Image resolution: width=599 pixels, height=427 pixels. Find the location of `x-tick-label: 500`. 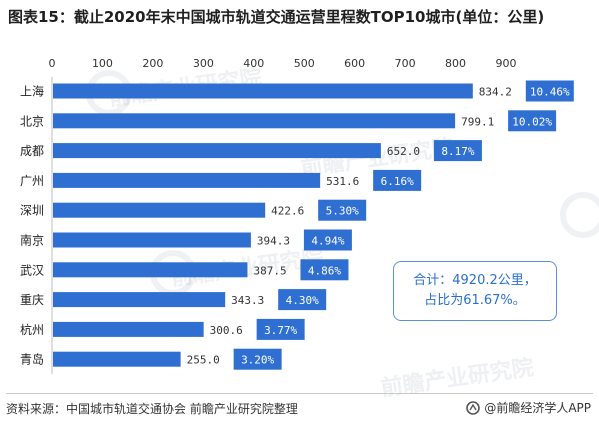

x-tick-label: 500 is located at coordinates (304, 63).